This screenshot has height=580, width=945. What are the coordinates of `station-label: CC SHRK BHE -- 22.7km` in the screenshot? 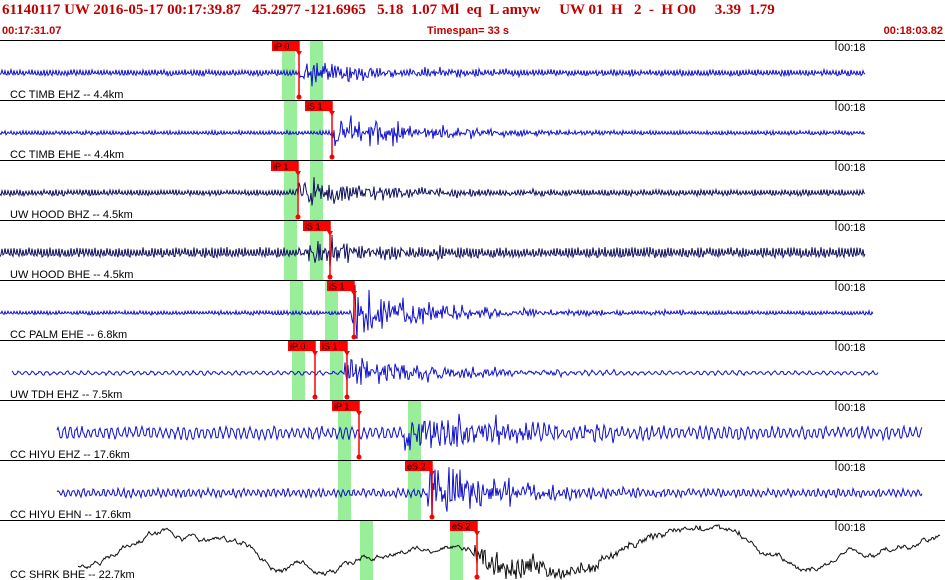 It's located at (72, 574).